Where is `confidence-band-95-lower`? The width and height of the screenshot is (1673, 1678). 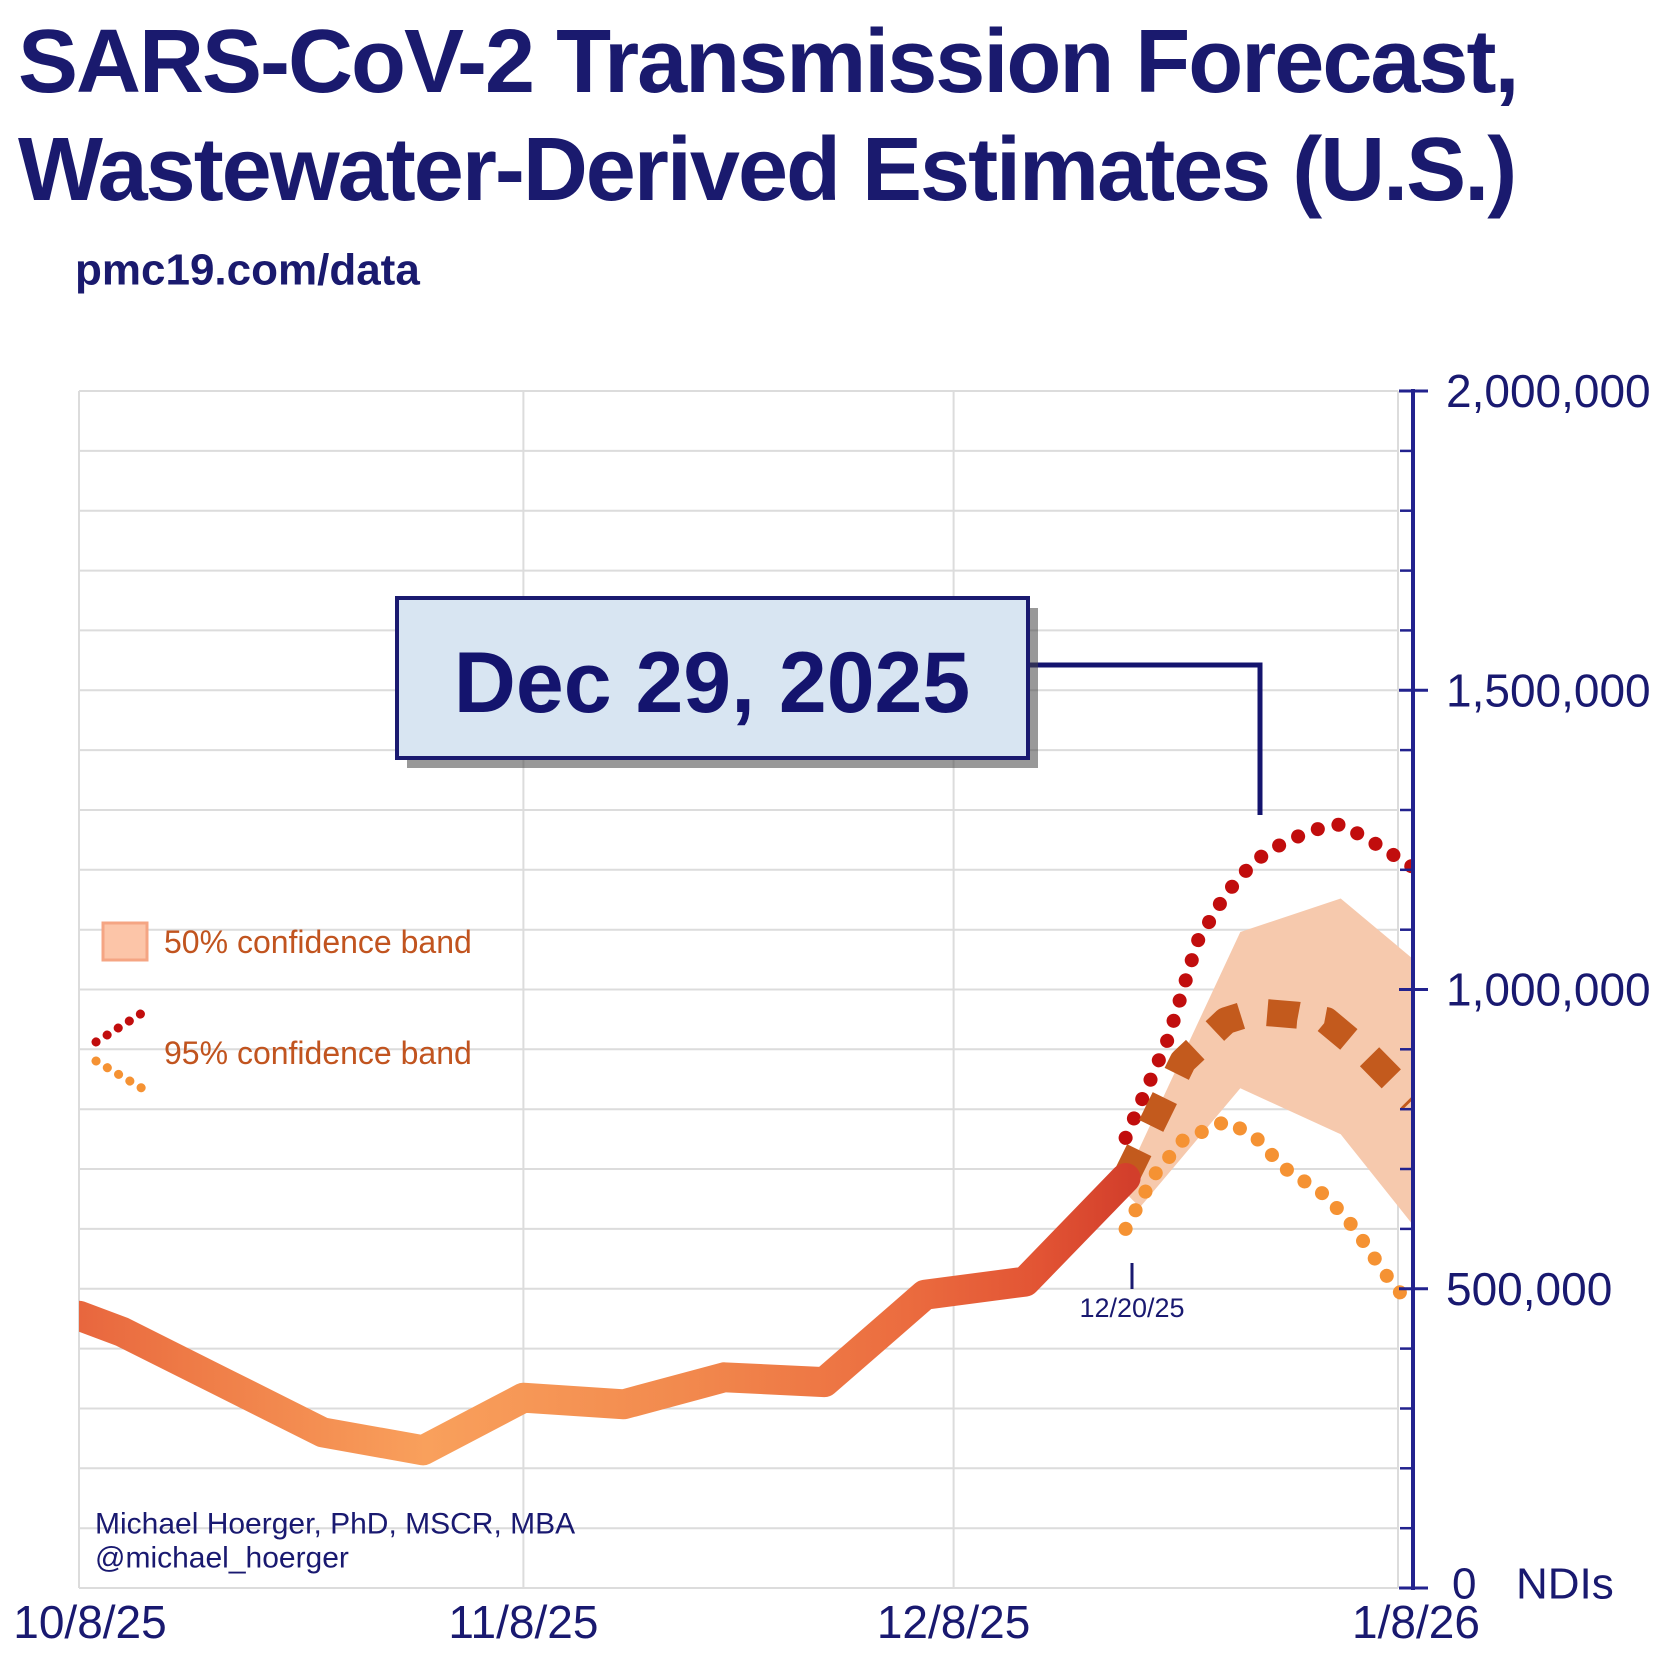
confidence-band-95-lower is located at coordinates (1265, 1214).